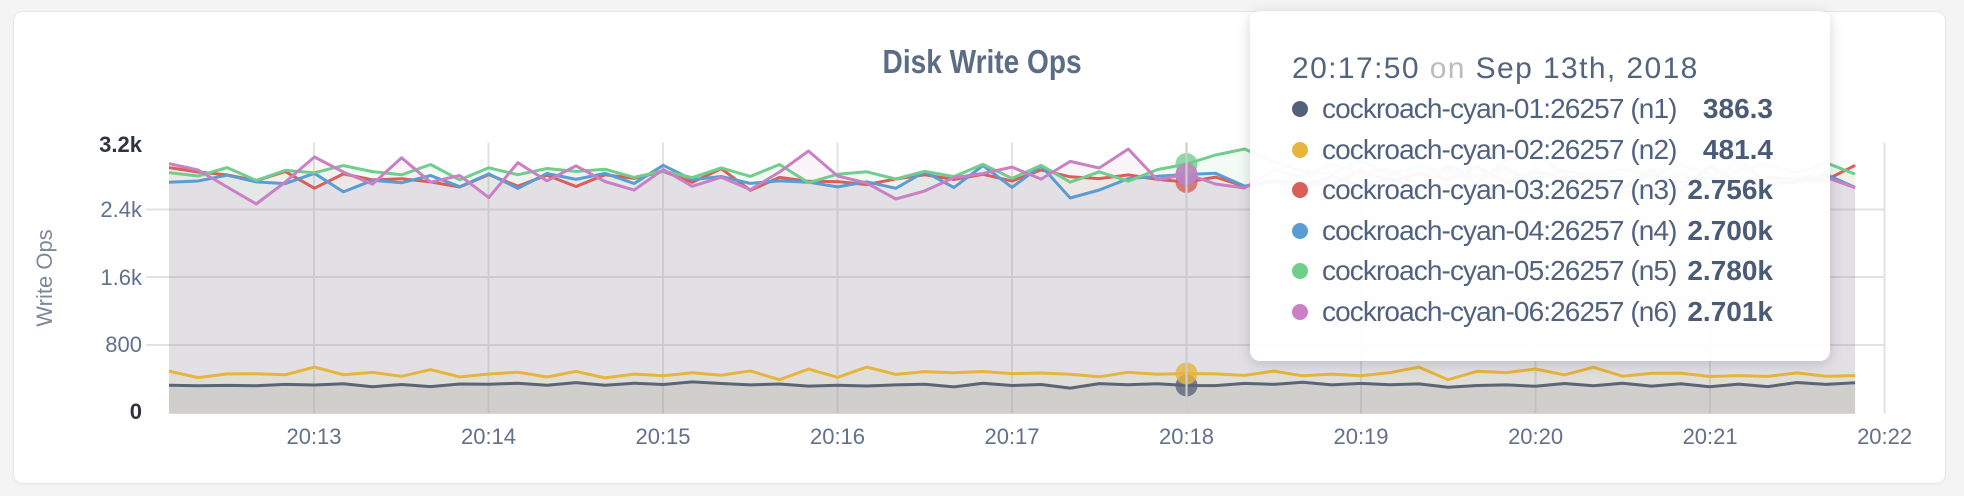  Describe the element at coordinates (44, 277) in the screenshot. I see `svg-text: Write Ops` at that location.